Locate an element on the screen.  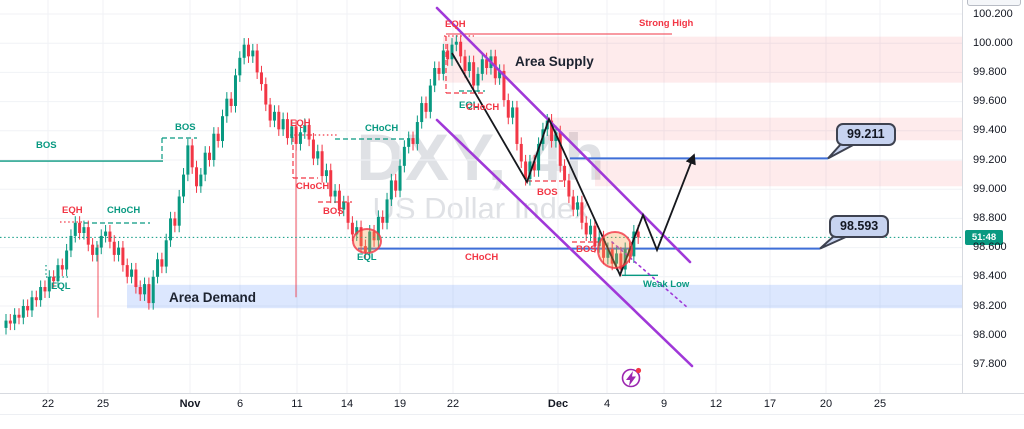
price-tick-label: 99.200 is located at coordinates (990, 159).